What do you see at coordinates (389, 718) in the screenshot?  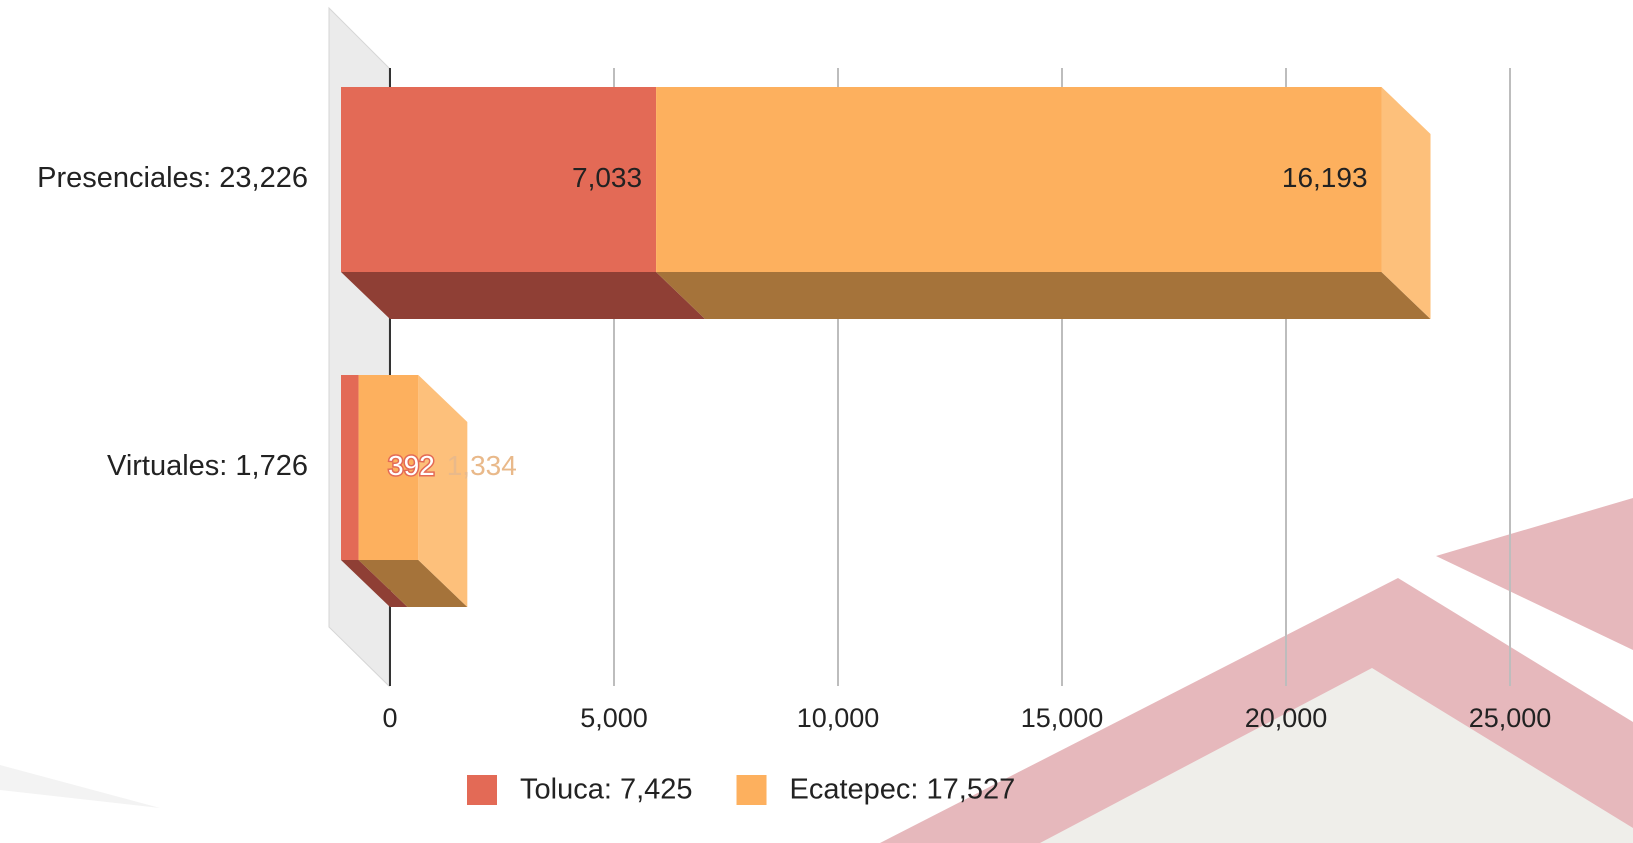 I see `x-tick-label: 0` at bounding box center [389, 718].